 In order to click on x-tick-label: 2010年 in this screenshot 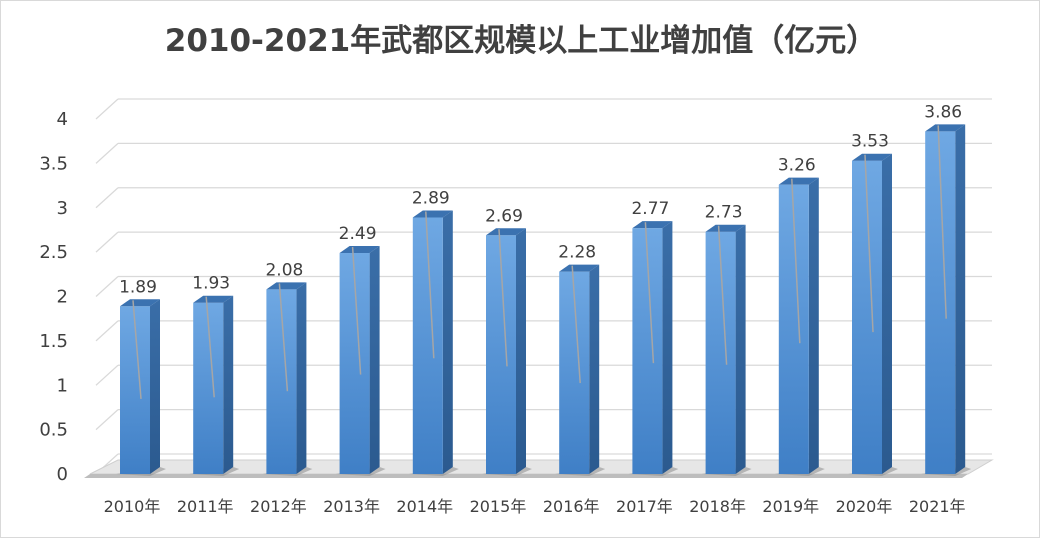, I will do `click(132, 506)`.